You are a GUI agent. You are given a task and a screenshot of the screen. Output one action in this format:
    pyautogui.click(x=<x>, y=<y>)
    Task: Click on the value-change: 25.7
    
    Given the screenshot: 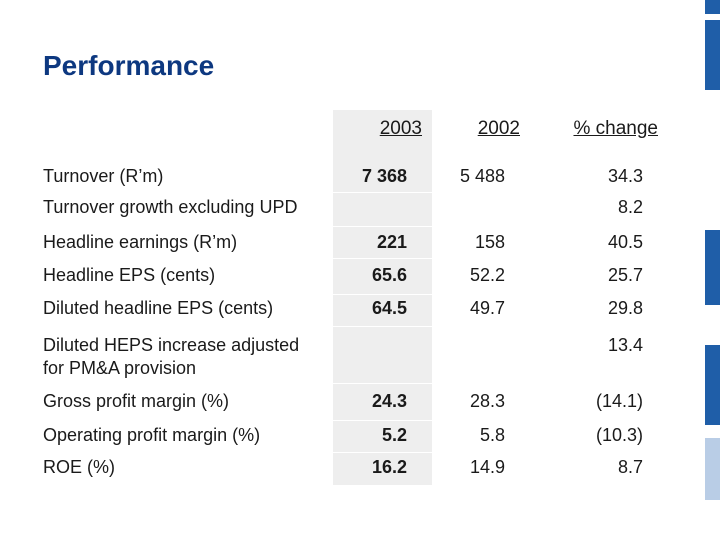 What is the action you would take?
    pyautogui.click(x=625, y=275)
    